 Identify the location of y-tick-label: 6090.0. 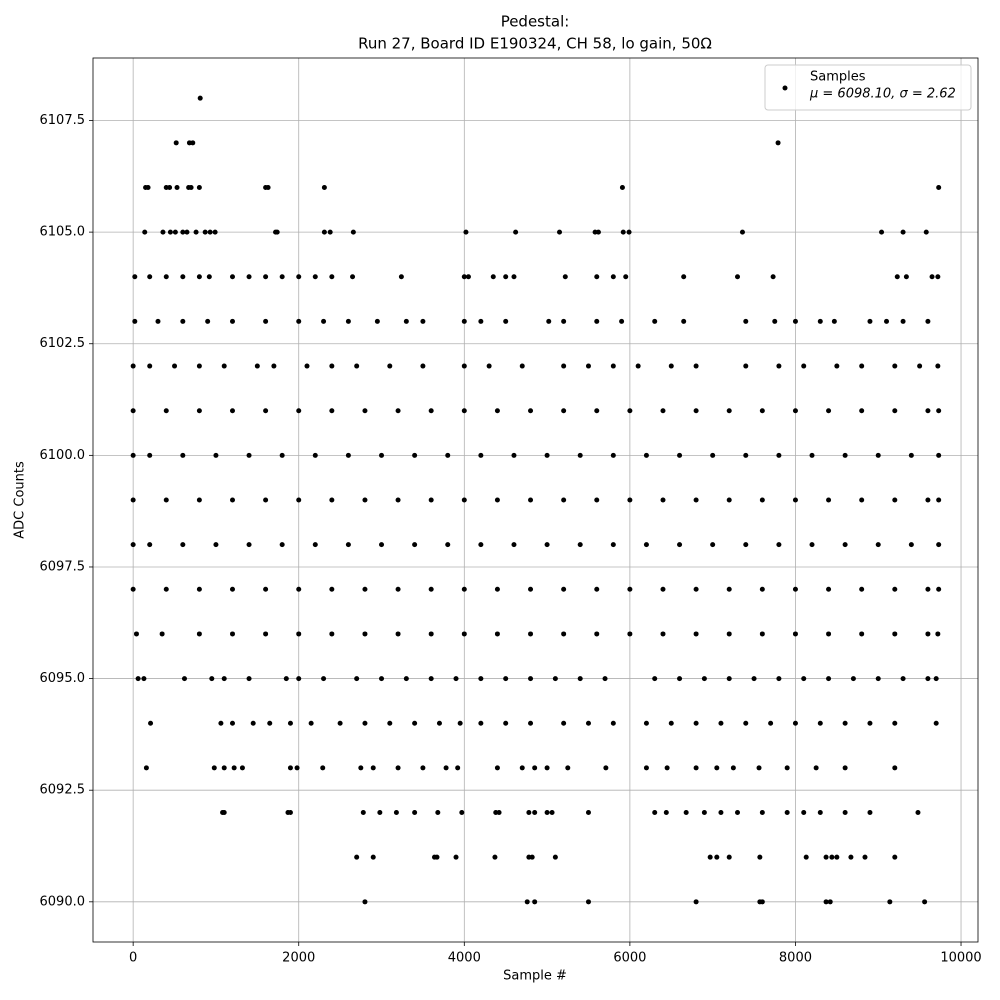
(63, 901).